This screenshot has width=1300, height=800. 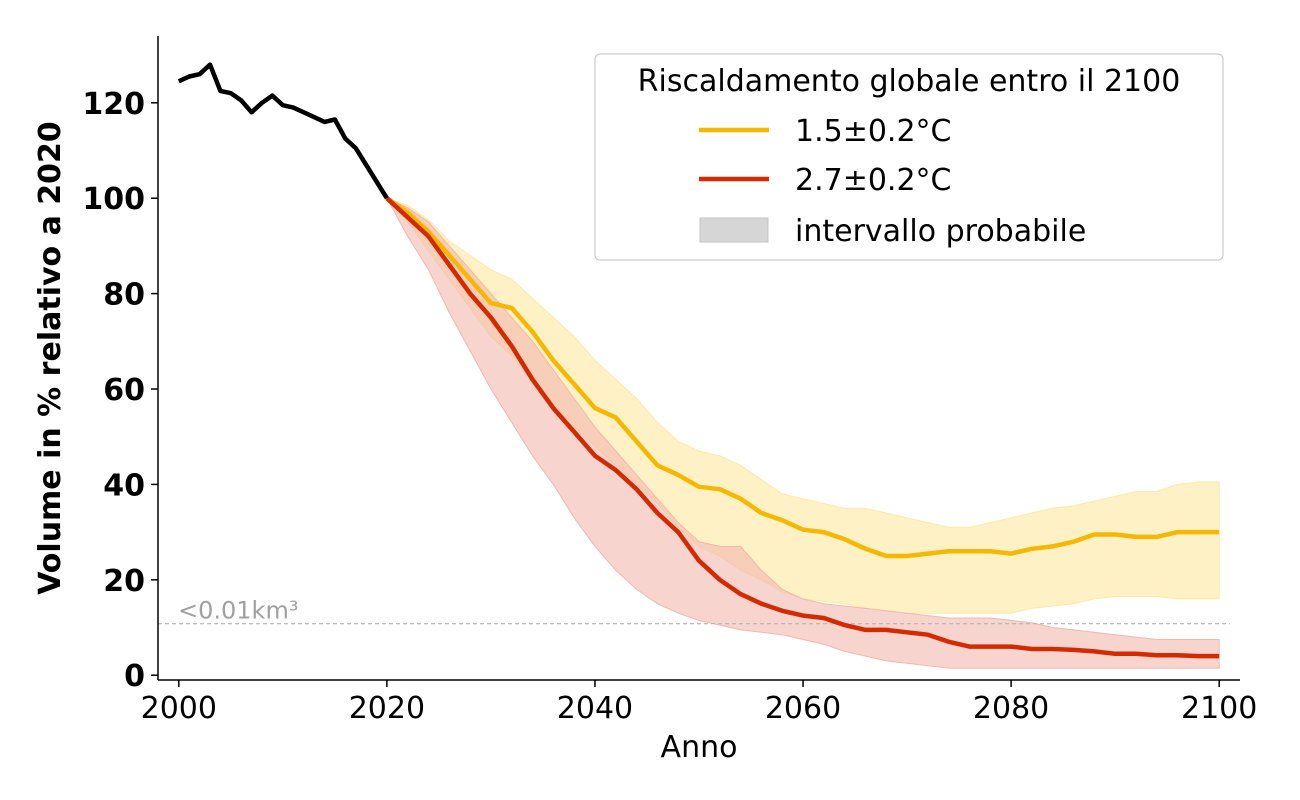 What do you see at coordinates (1219, 708) in the screenshot?
I see `x-tick-label: 2100` at bounding box center [1219, 708].